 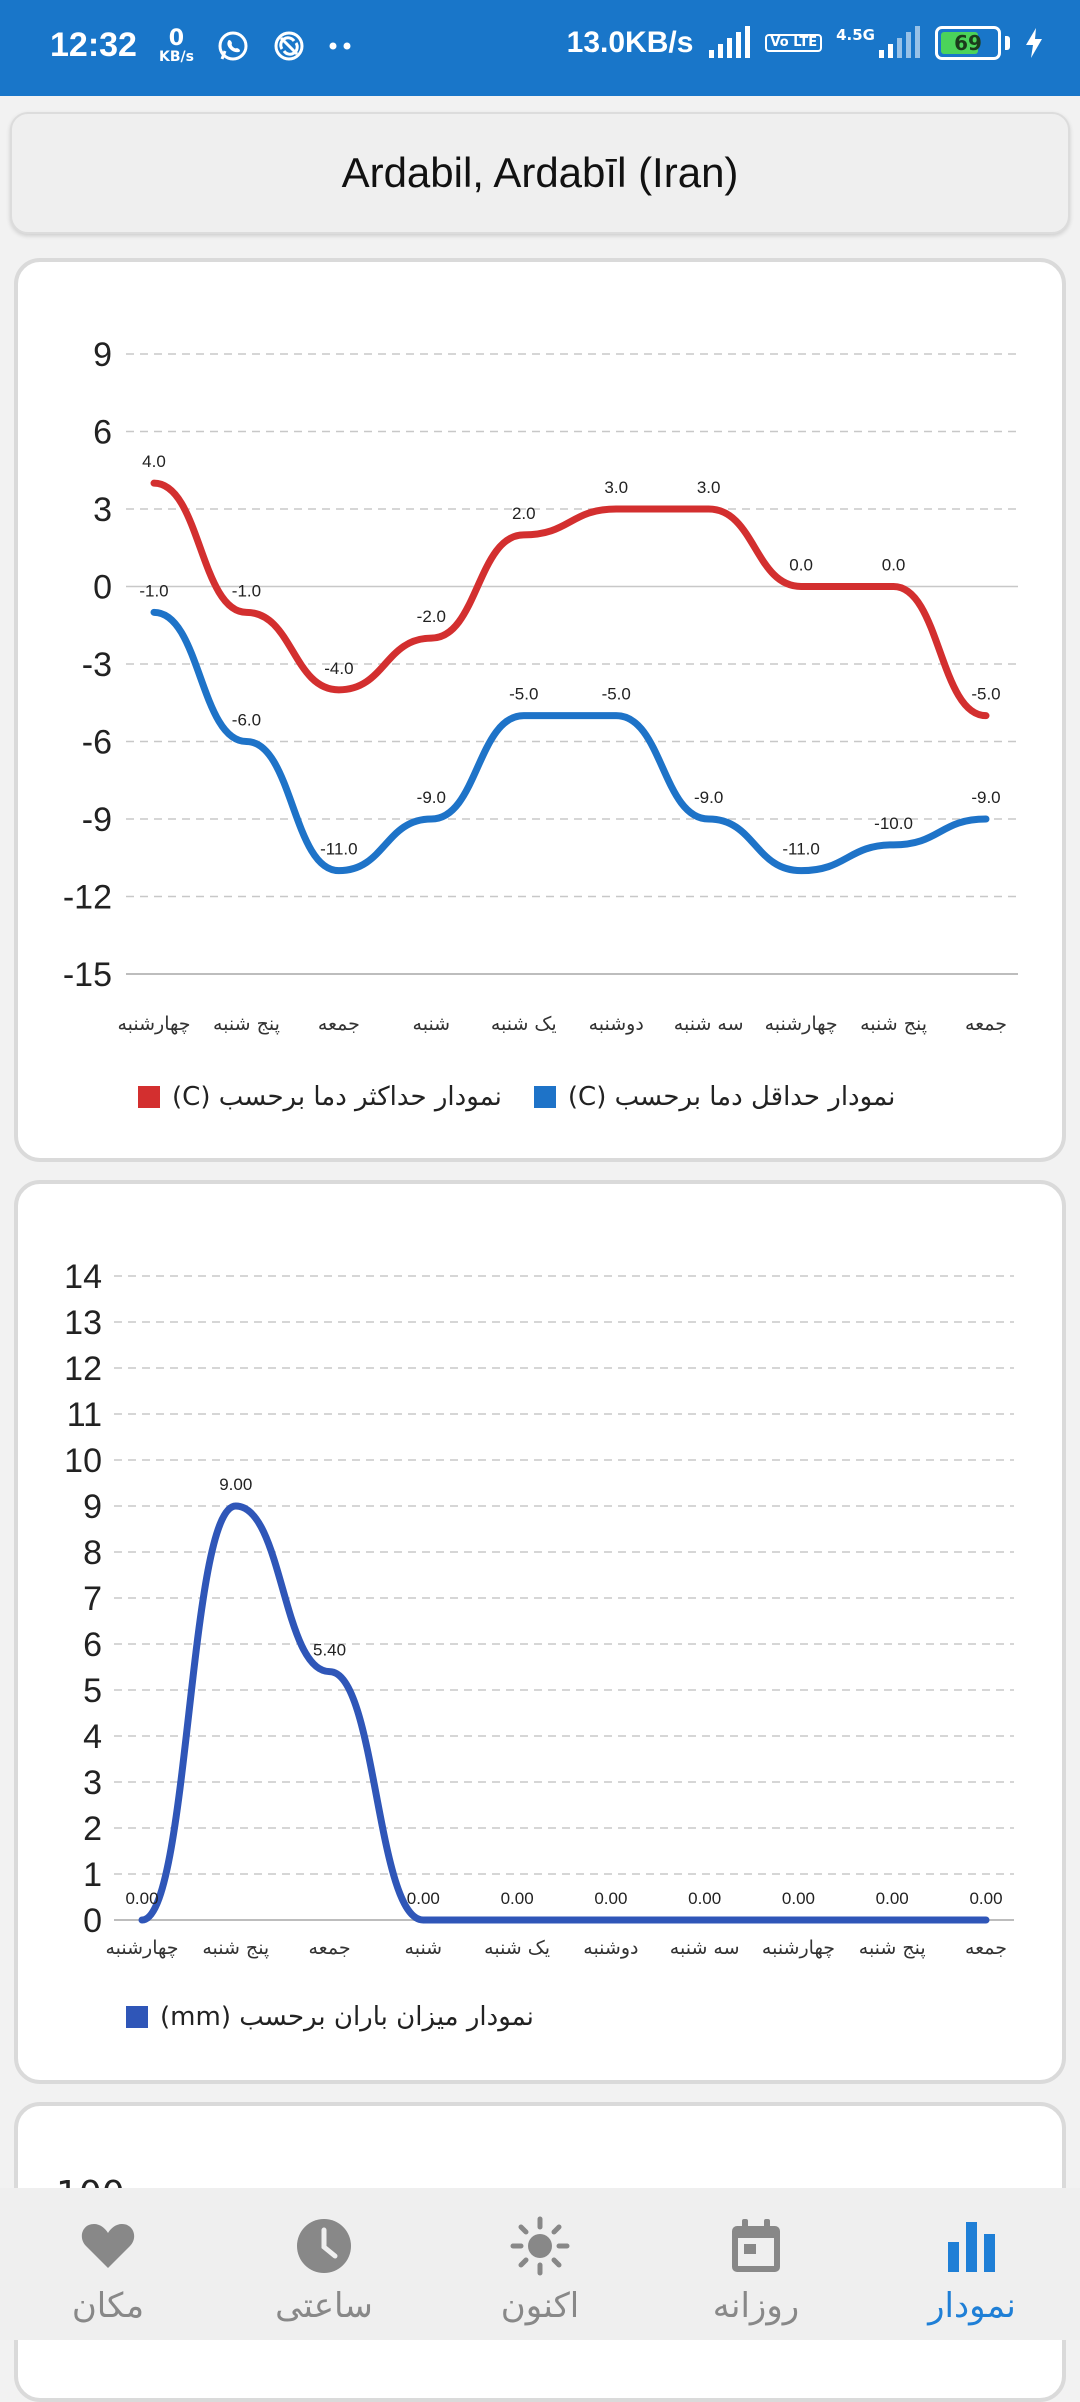 I want to click on battery-level: 69, so click(x=968, y=43).